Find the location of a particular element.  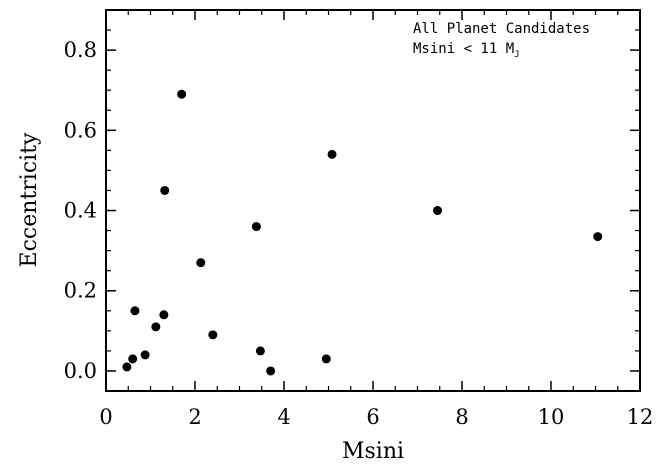

x-tick-label: 8 is located at coordinates (461, 417).